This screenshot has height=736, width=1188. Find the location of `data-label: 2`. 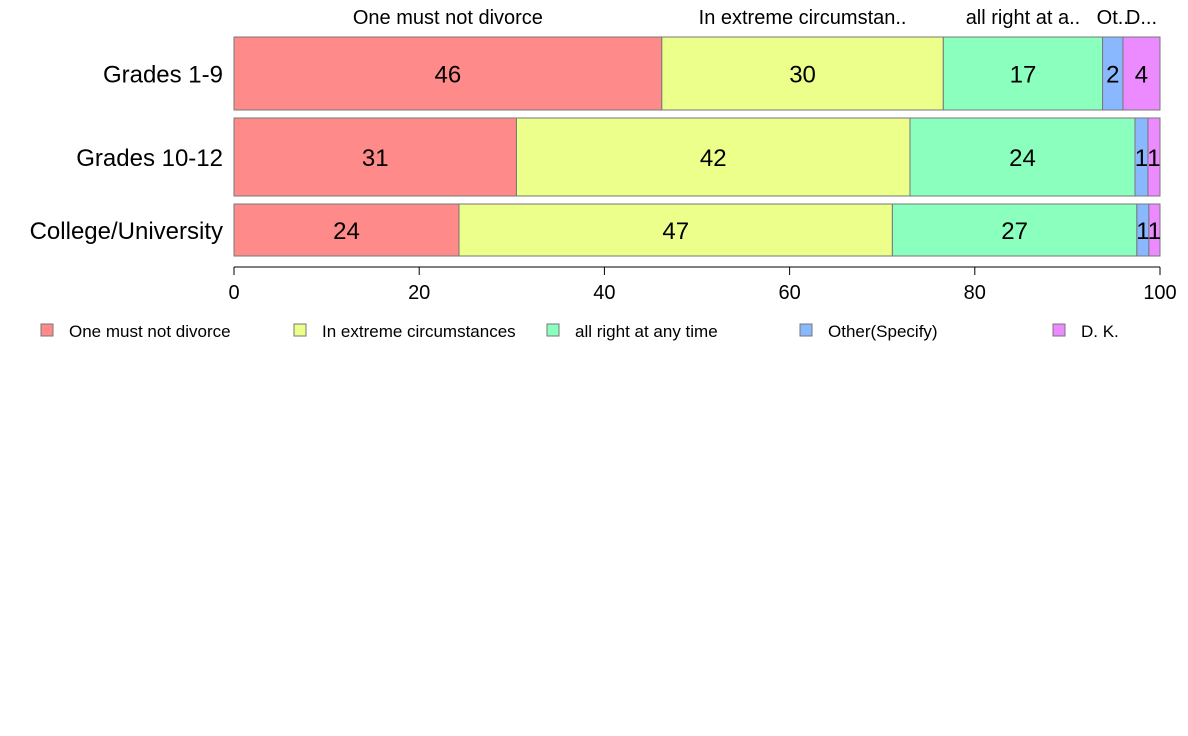

data-label: 2 is located at coordinates (1112, 75).